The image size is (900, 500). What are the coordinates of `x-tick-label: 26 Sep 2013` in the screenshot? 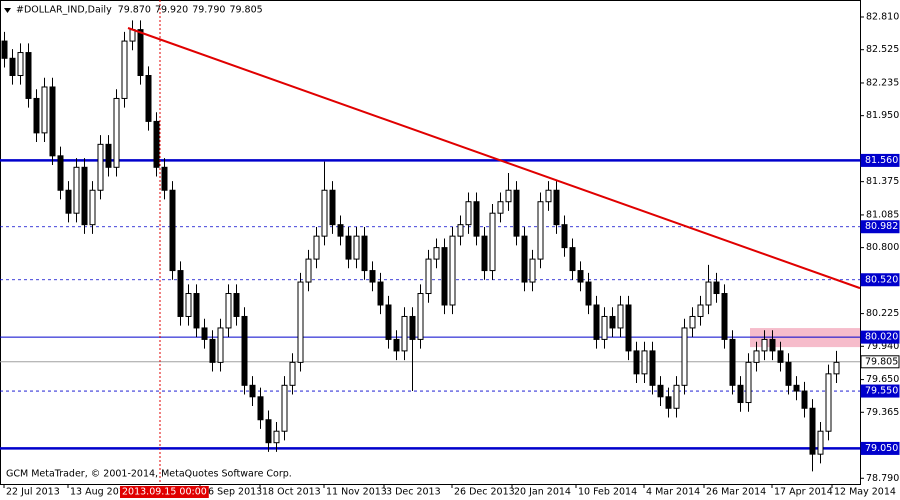 It's located at (232, 492).